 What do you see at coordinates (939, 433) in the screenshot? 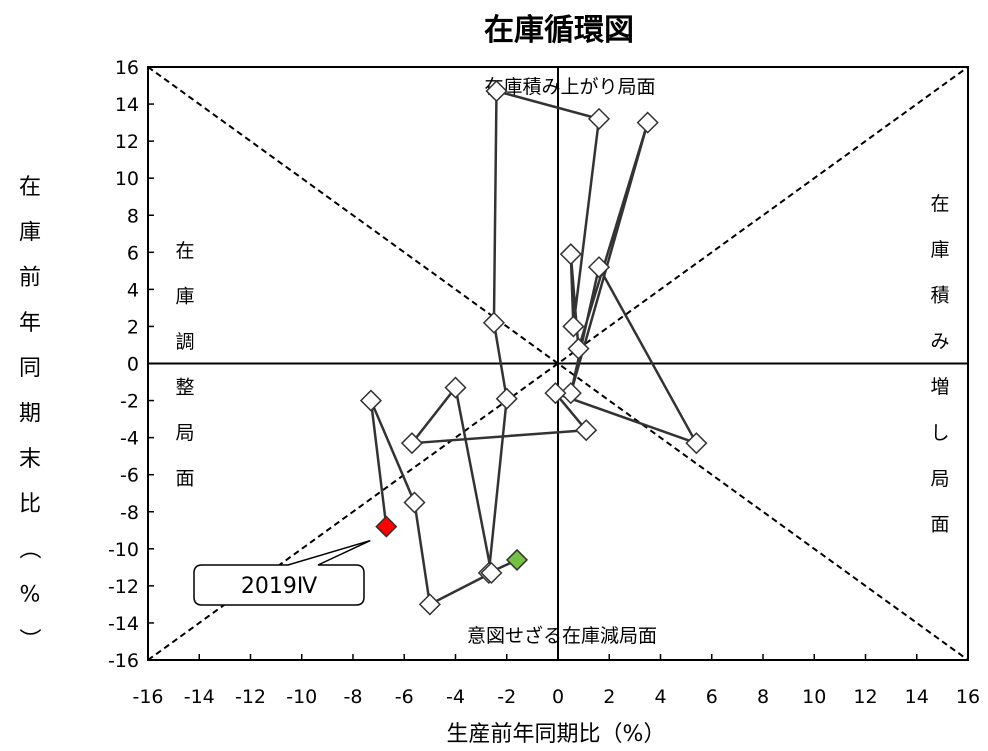
I see `region-right-char: し` at bounding box center [939, 433].